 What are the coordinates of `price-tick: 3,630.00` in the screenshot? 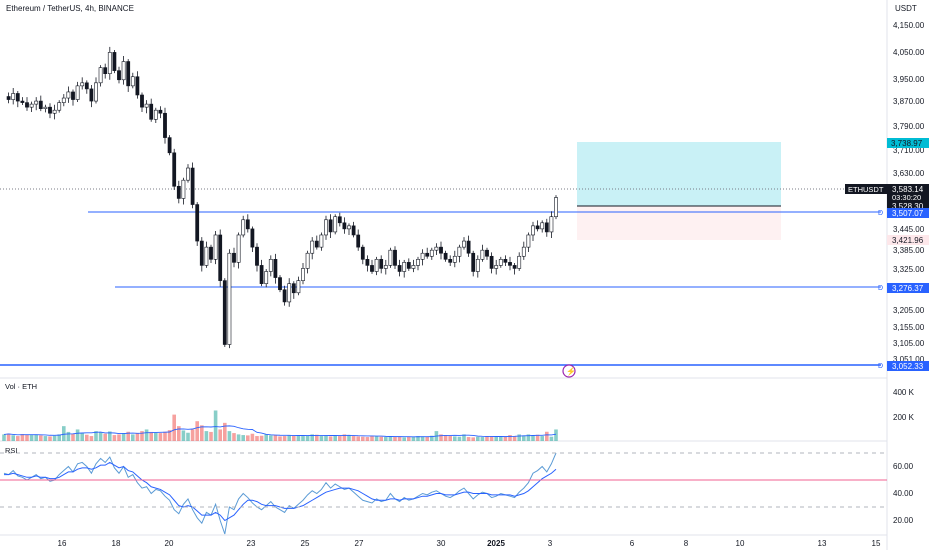 It's located at (909, 173).